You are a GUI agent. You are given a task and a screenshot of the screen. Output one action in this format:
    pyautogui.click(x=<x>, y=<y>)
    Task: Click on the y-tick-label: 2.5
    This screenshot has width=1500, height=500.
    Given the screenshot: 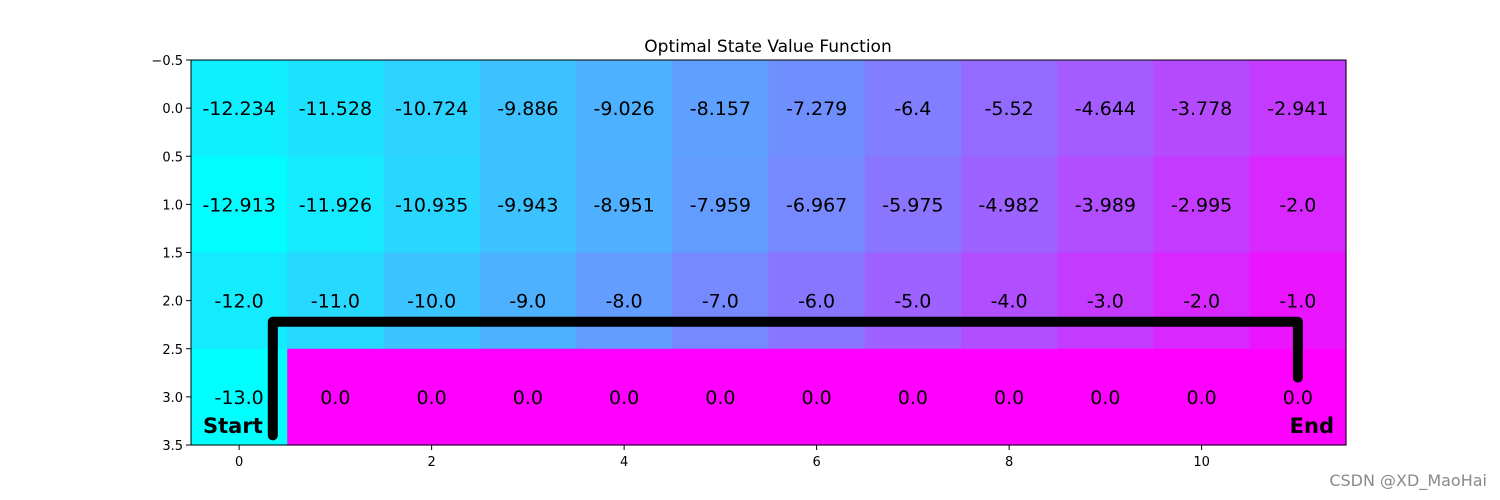 What is the action you would take?
    pyautogui.click(x=172, y=350)
    